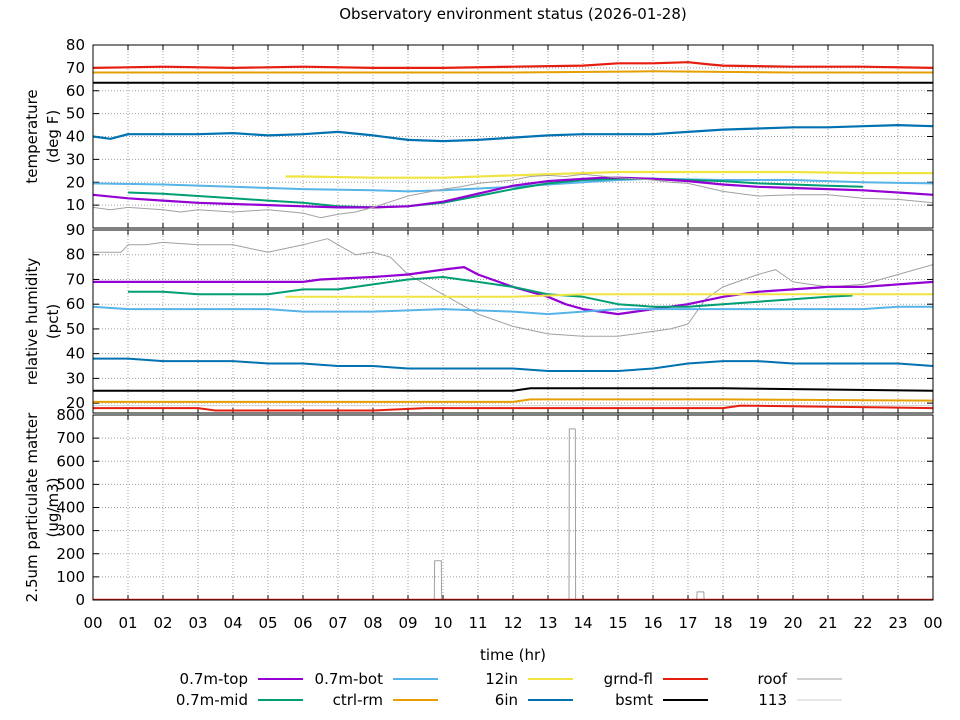  Describe the element at coordinates (32, 507) in the screenshot. I see `y-axis-label-line: 2.5um particulate matter` at that location.